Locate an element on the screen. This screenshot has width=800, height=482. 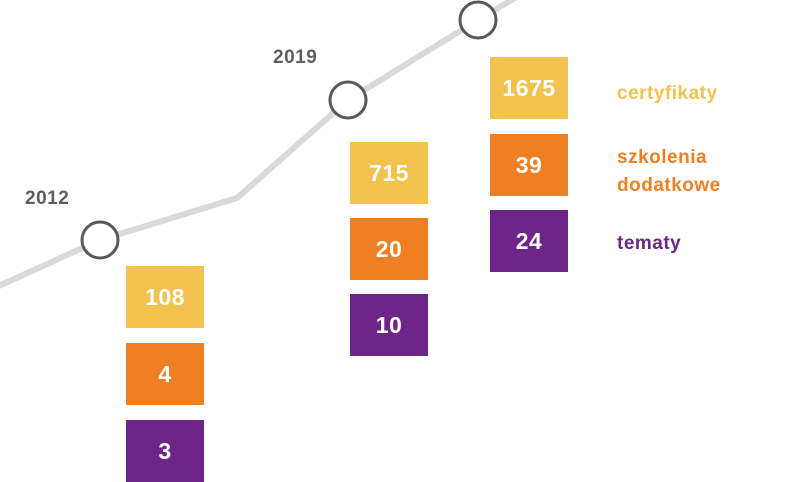
certyfikaty-count-latest: 1675 is located at coordinates (529, 88).